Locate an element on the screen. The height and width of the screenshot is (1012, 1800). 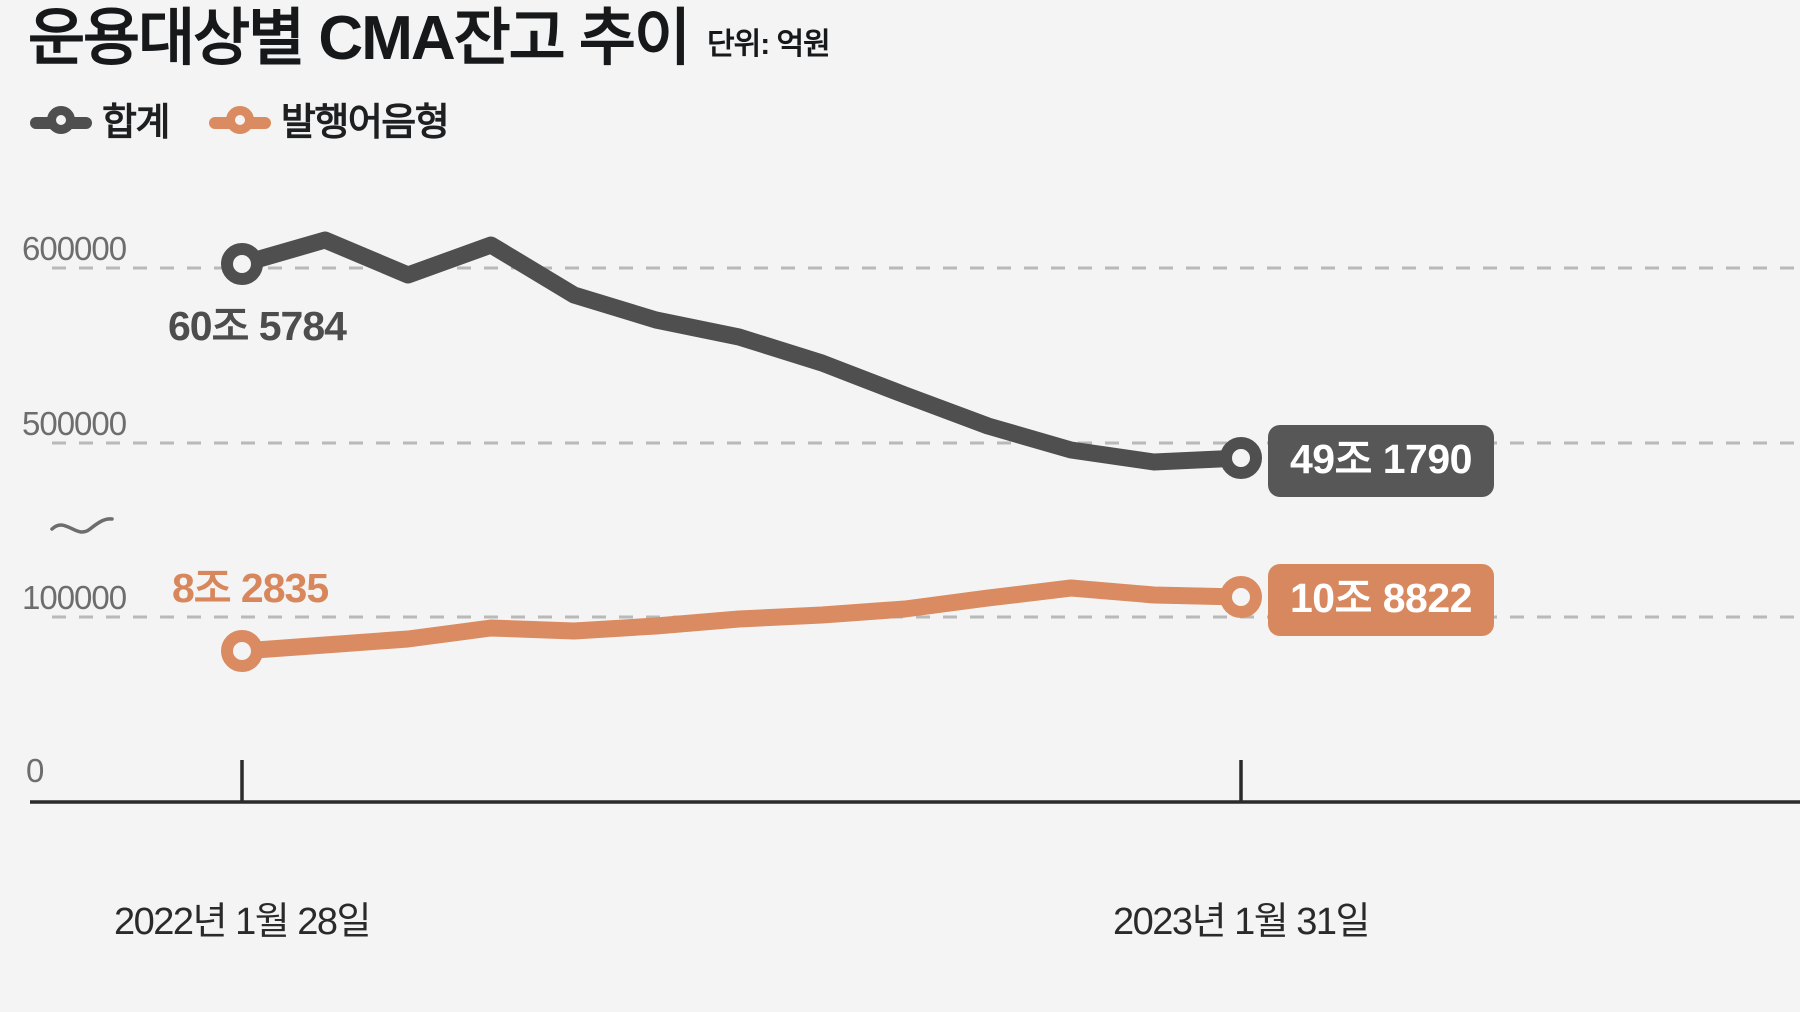
legend-marker-note-icon is located at coordinates (239, 123).